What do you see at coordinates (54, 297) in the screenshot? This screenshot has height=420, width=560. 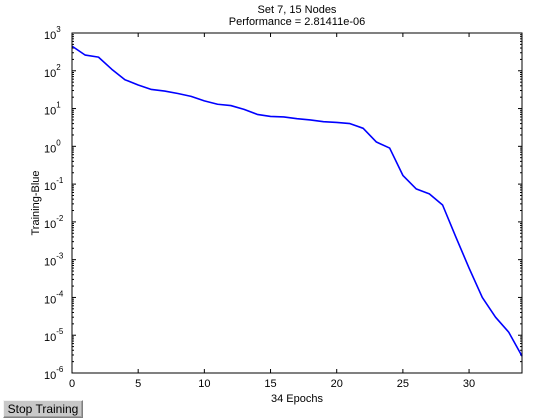 I see `y-tick-label: 10⁻⁴` at bounding box center [54, 297].